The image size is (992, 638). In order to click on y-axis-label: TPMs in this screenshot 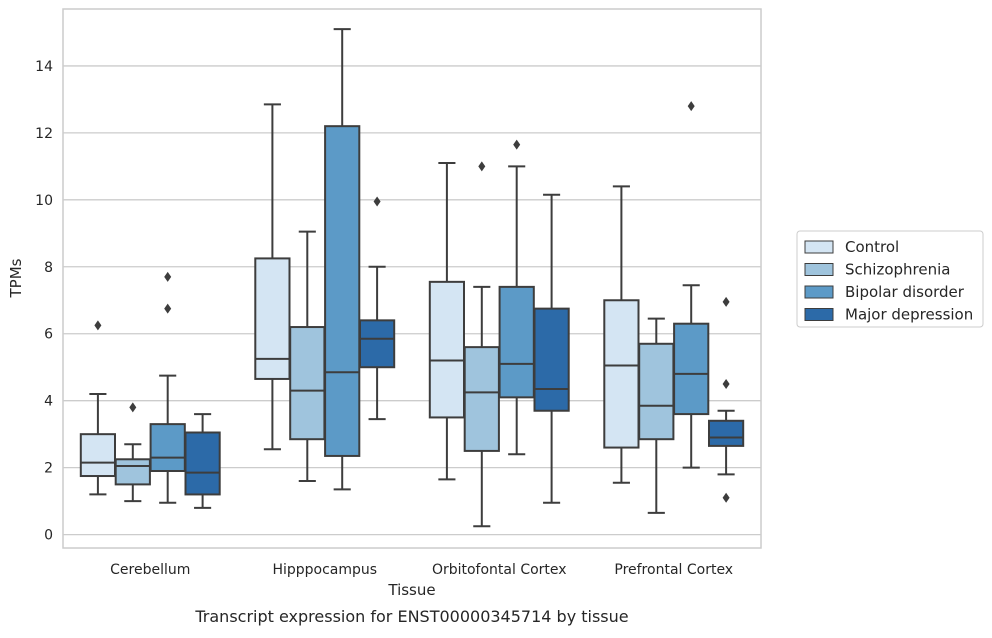, I will do `click(16, 278)`.